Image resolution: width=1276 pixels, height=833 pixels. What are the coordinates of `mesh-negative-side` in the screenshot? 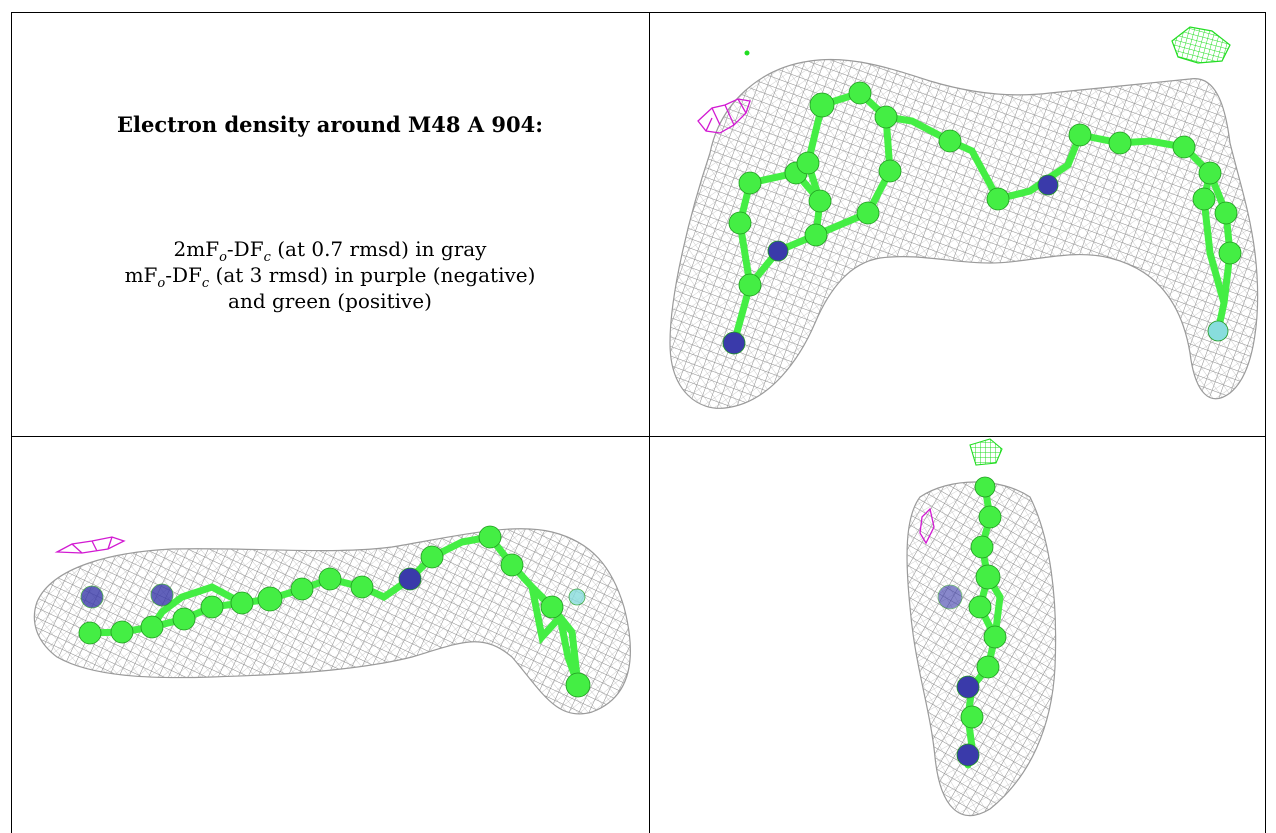 It's located at (90, 545).